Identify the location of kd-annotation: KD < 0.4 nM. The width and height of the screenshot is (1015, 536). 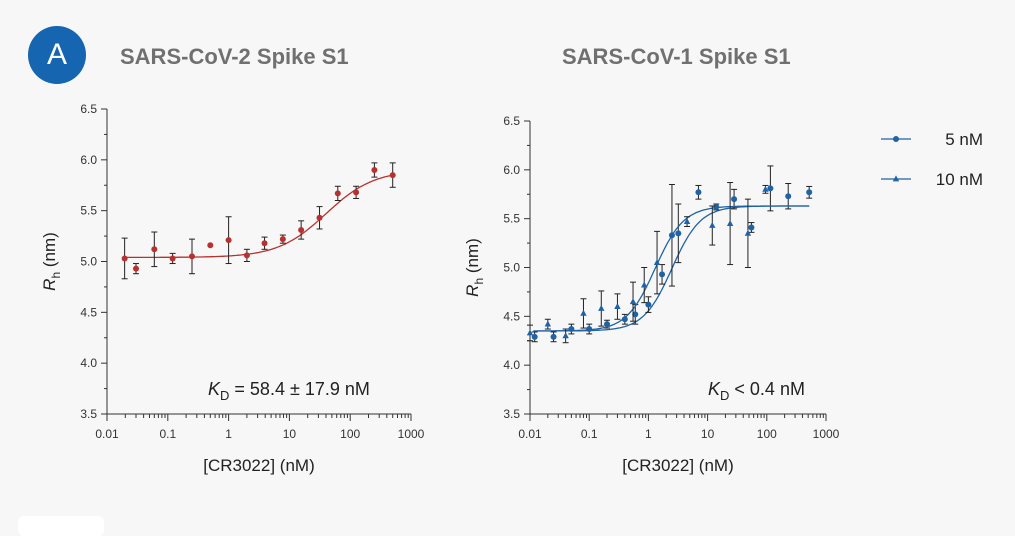
(756, 391).